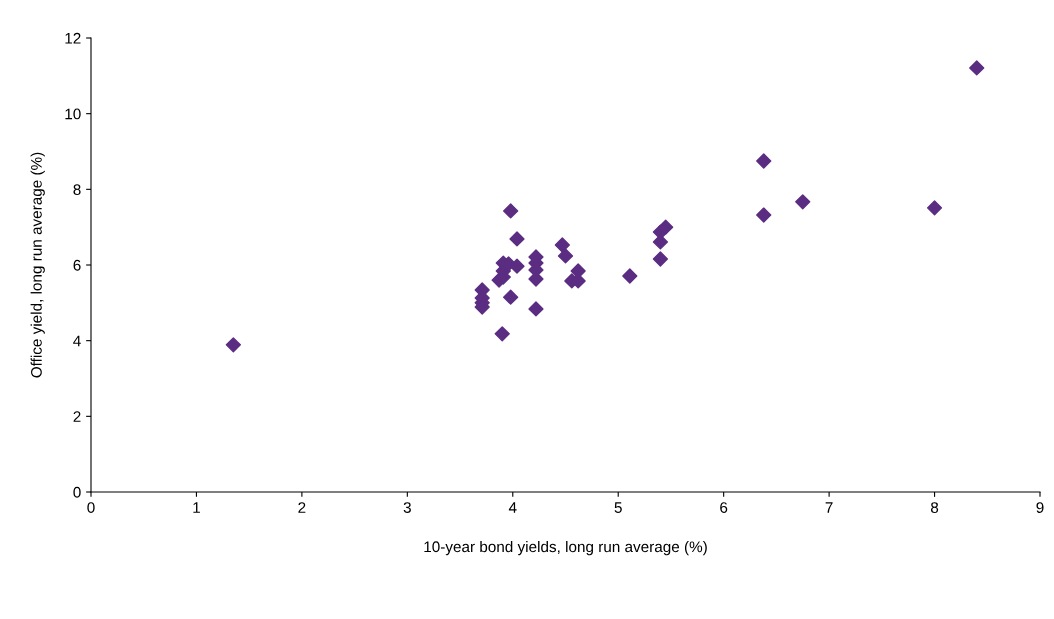  What do you see at coordinates (77, 416) in the screenshot?
I see `y-tick-label: 2` at bounding box center [77, 416].